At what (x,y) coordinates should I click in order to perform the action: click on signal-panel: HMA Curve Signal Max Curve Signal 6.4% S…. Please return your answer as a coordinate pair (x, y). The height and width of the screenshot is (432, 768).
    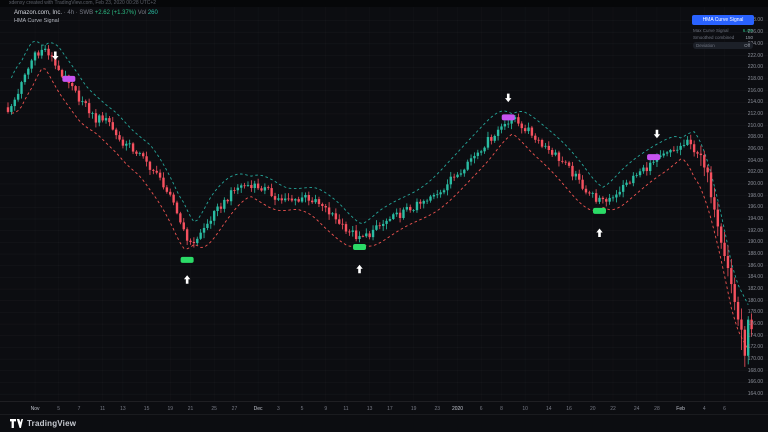
    Looking at the image, I should click on (719, 28).